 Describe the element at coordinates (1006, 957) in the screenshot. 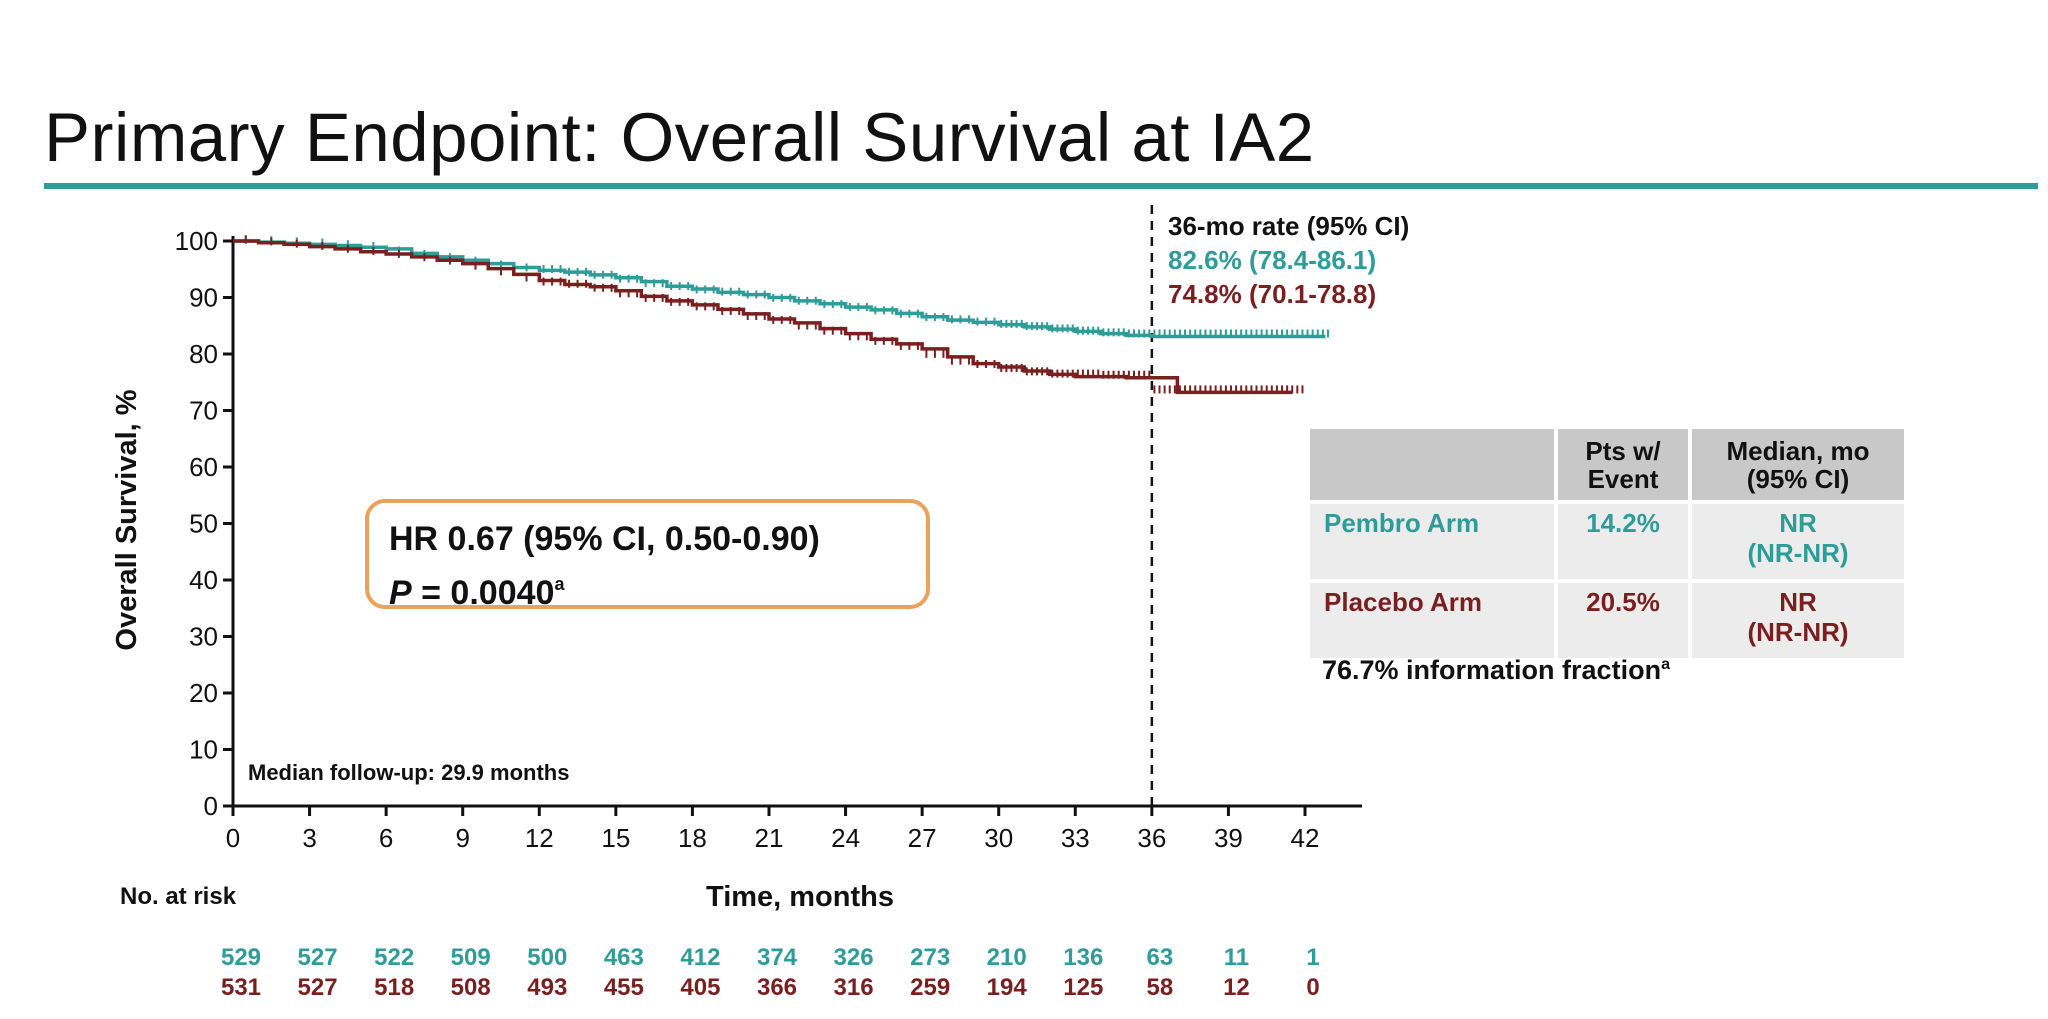

I see `at-risk-value: 210` at that location.